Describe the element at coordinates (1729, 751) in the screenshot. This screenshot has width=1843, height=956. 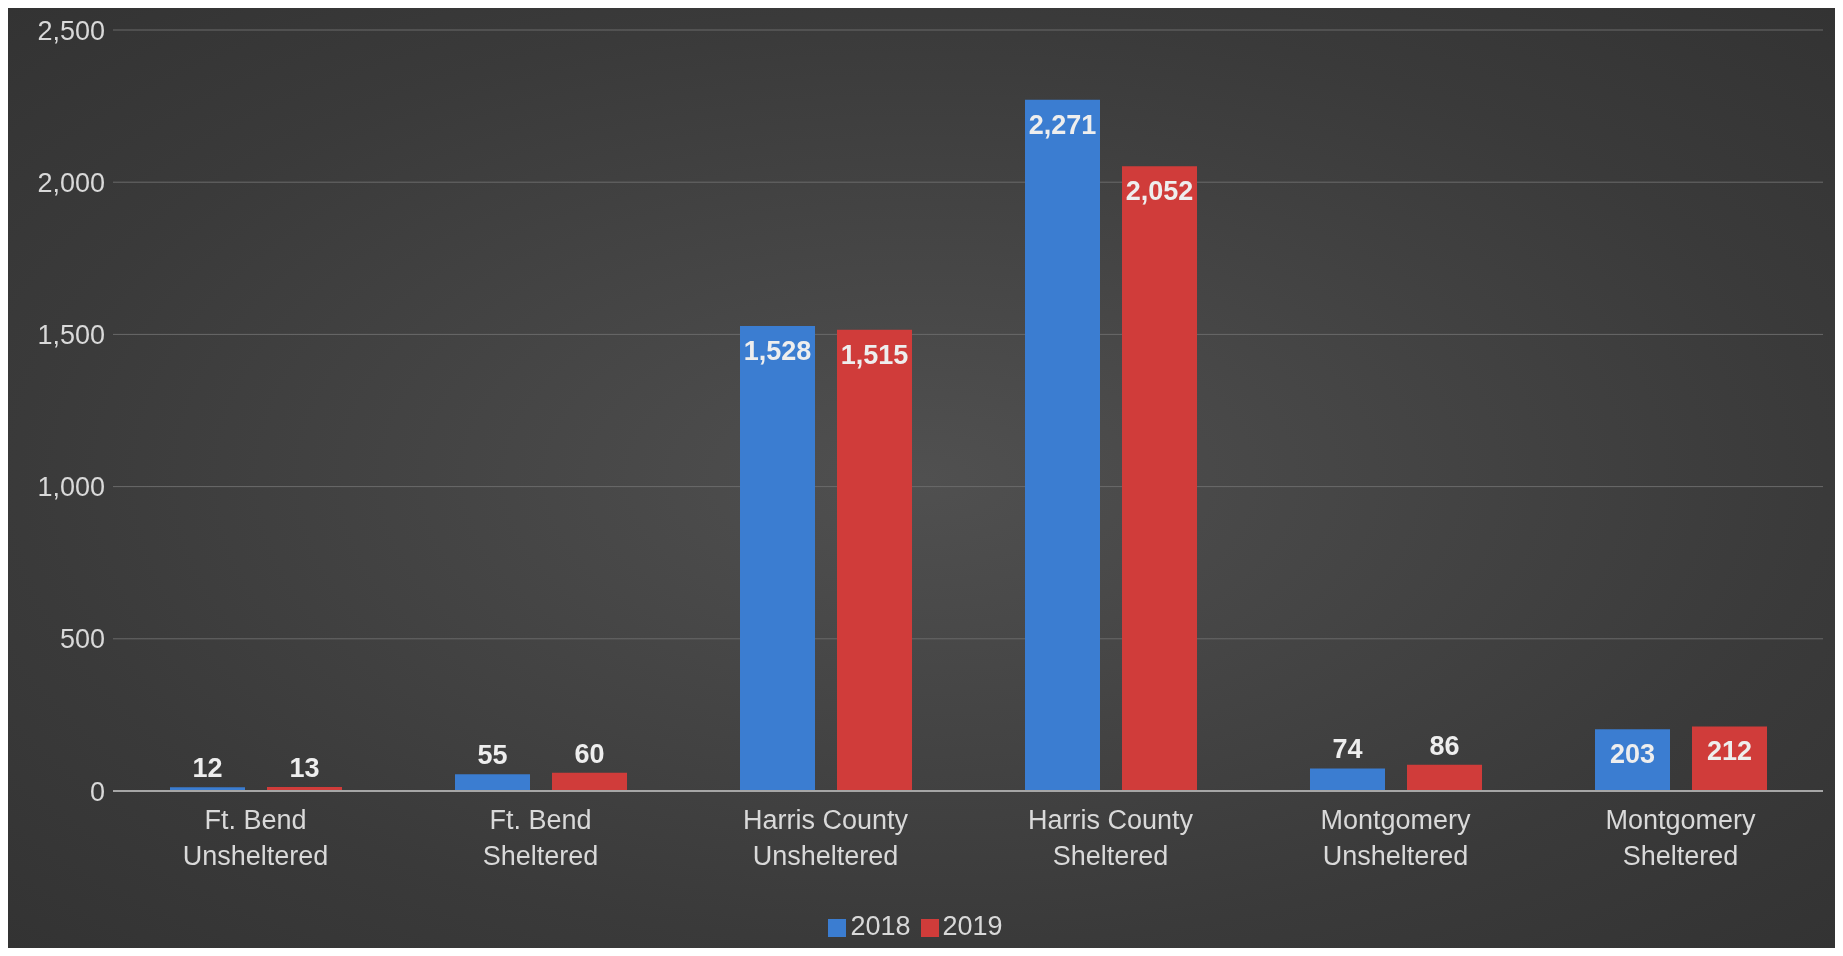
I see `data-label: 212` at that location.